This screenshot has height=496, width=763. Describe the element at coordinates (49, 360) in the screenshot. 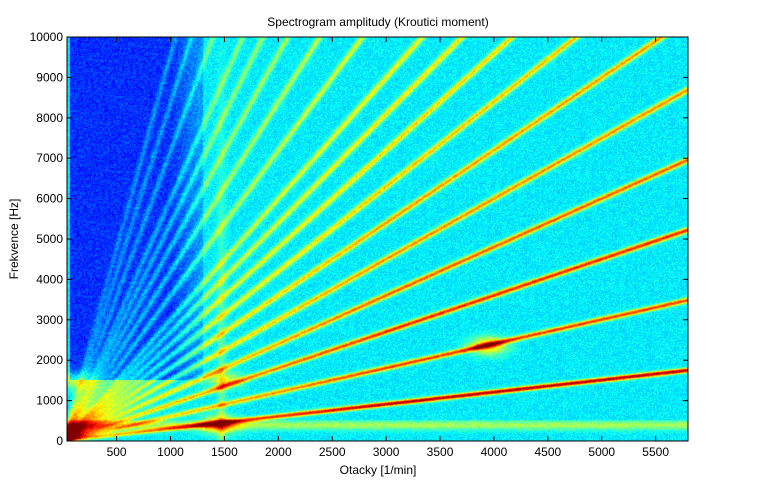

I see `y-tick-label: 2000` at that location.